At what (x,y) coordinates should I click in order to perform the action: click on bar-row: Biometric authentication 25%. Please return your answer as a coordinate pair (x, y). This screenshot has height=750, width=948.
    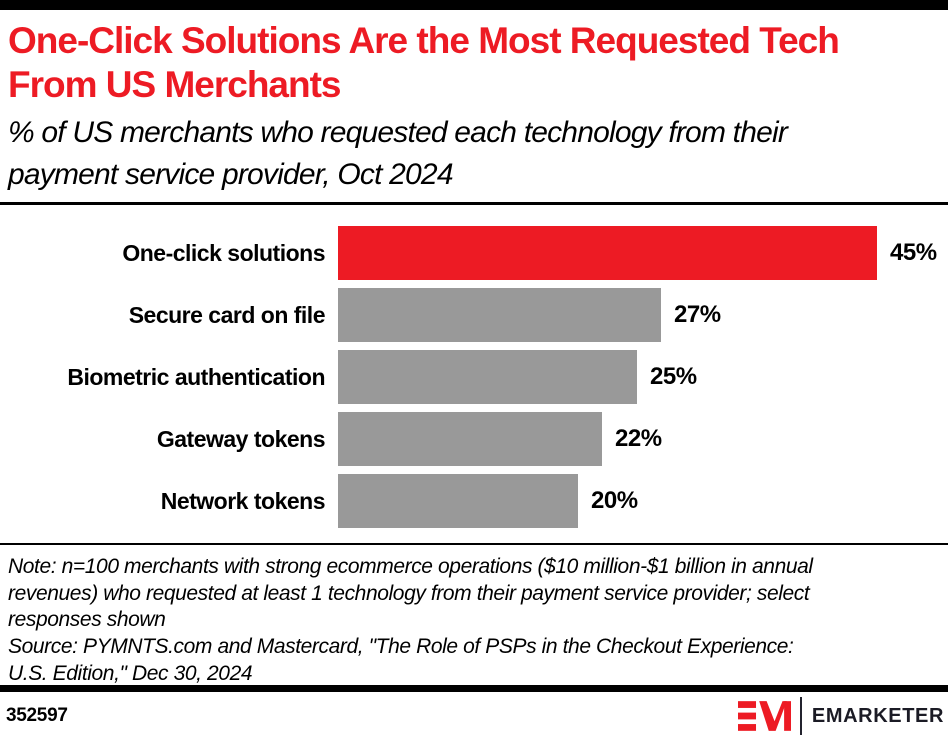
    Looking at the image, I should click on (474, 377).